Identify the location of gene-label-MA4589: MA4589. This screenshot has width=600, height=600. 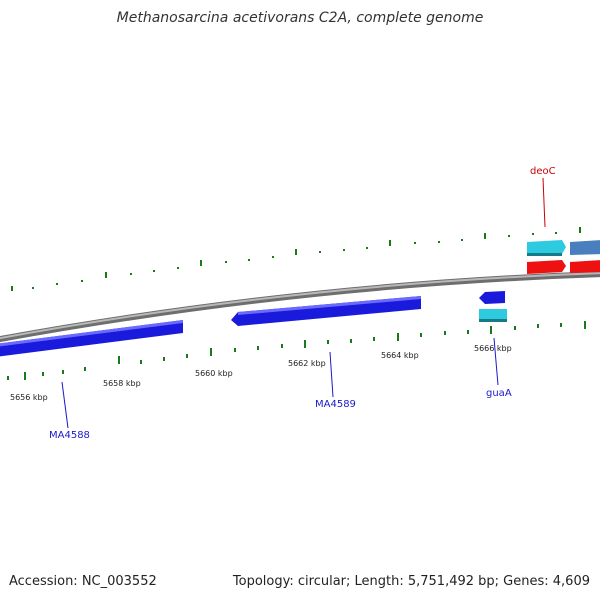
(335, 404).